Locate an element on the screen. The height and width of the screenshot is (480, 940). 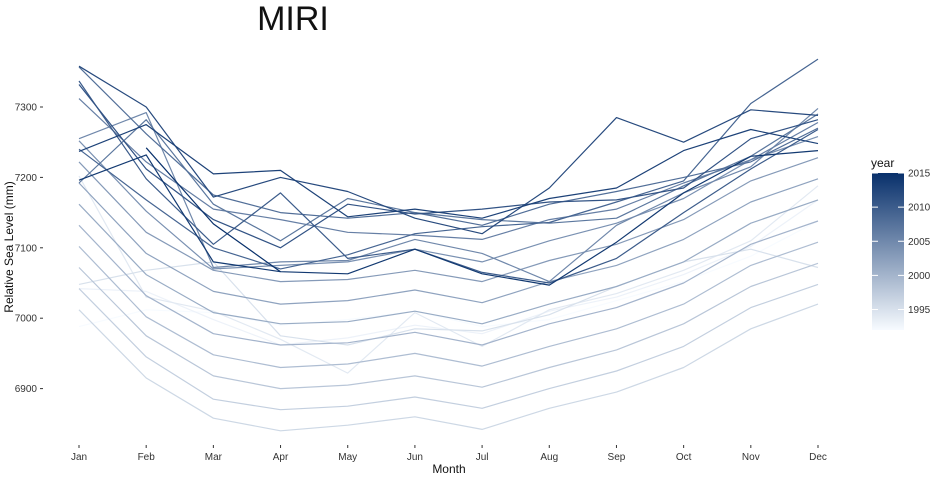
y-axis: 6900 7000 7100 7200 7300 is located at coordinates (29, 249).